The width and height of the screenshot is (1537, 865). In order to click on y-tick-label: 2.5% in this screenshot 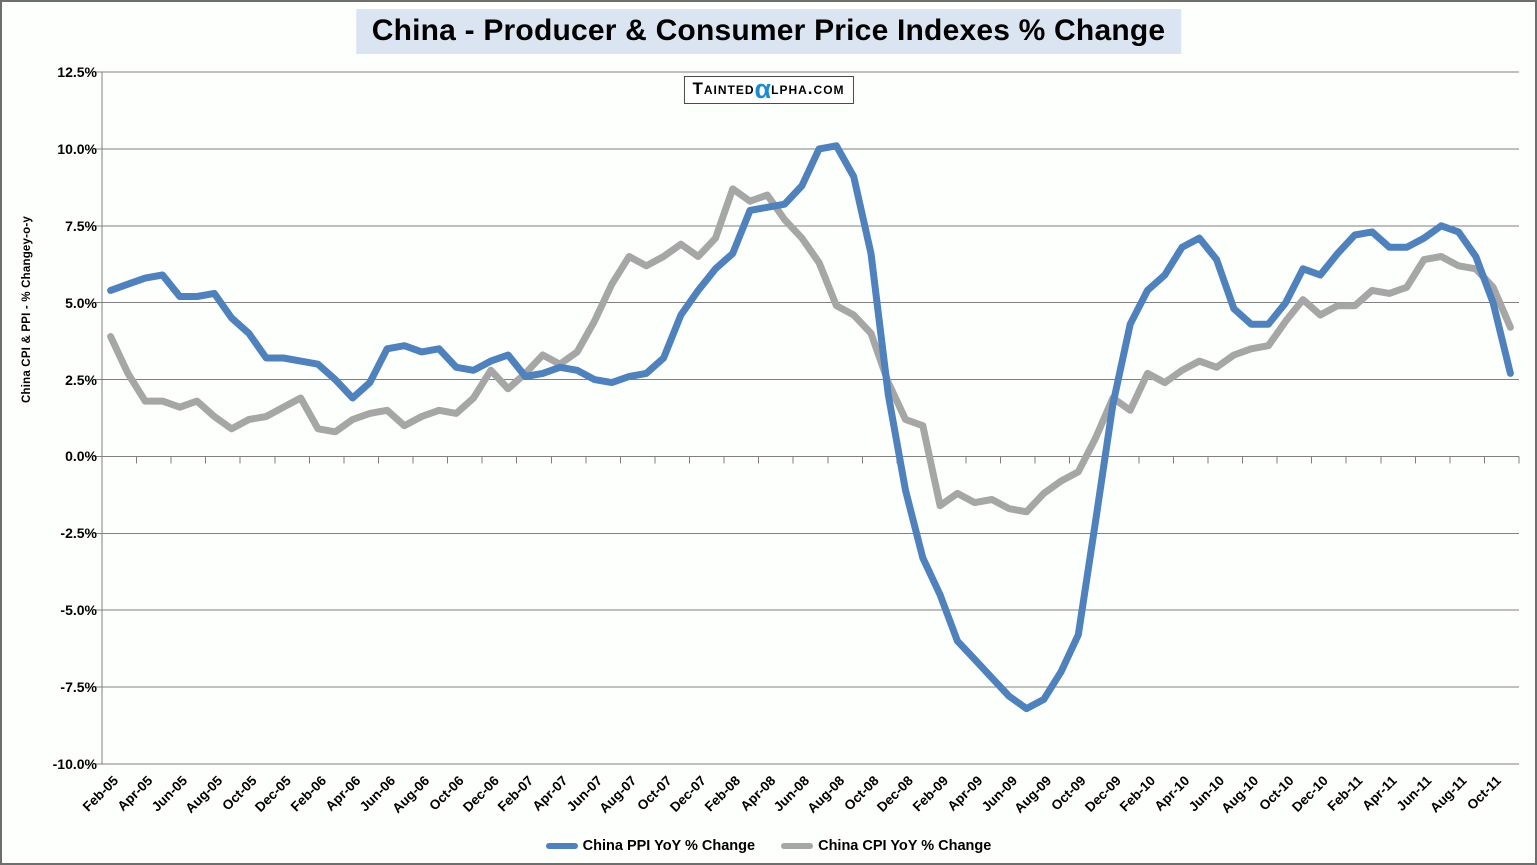, I will do `click(81, 379)`.